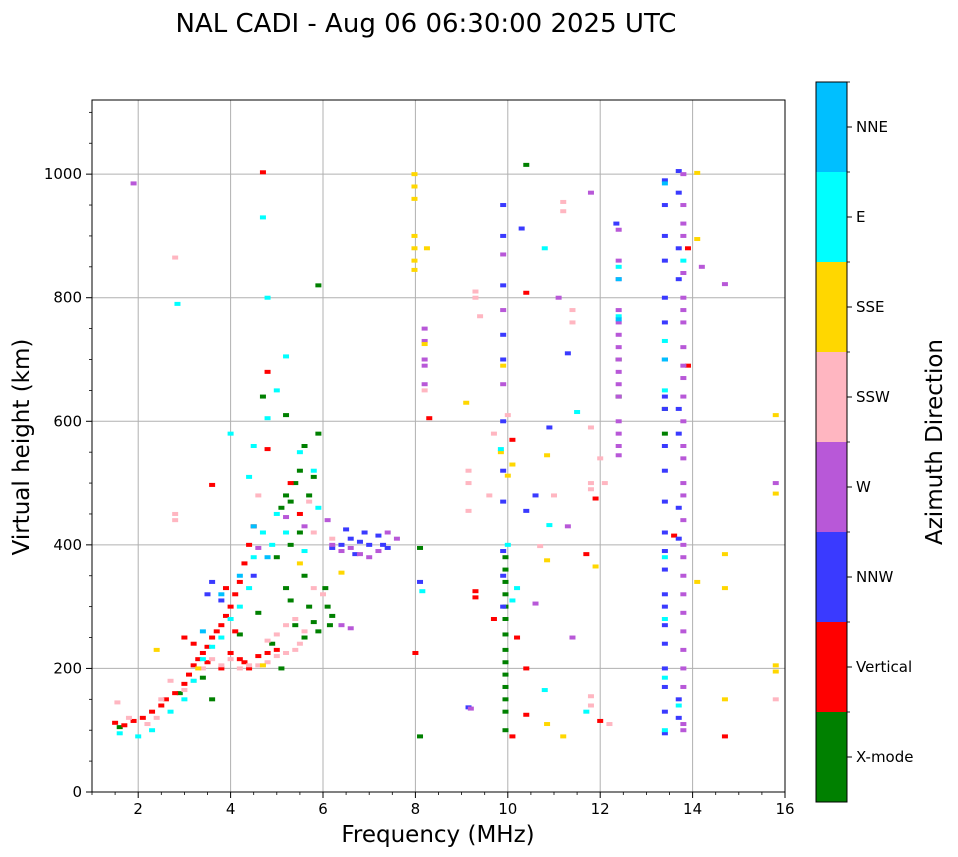 The width and height of the screenshot is (958, 857). What do you see at coordinates (884, 667) in the screenshot?
I see `colorbar-tick-label: Vertical` at bounding box center [884, 667].